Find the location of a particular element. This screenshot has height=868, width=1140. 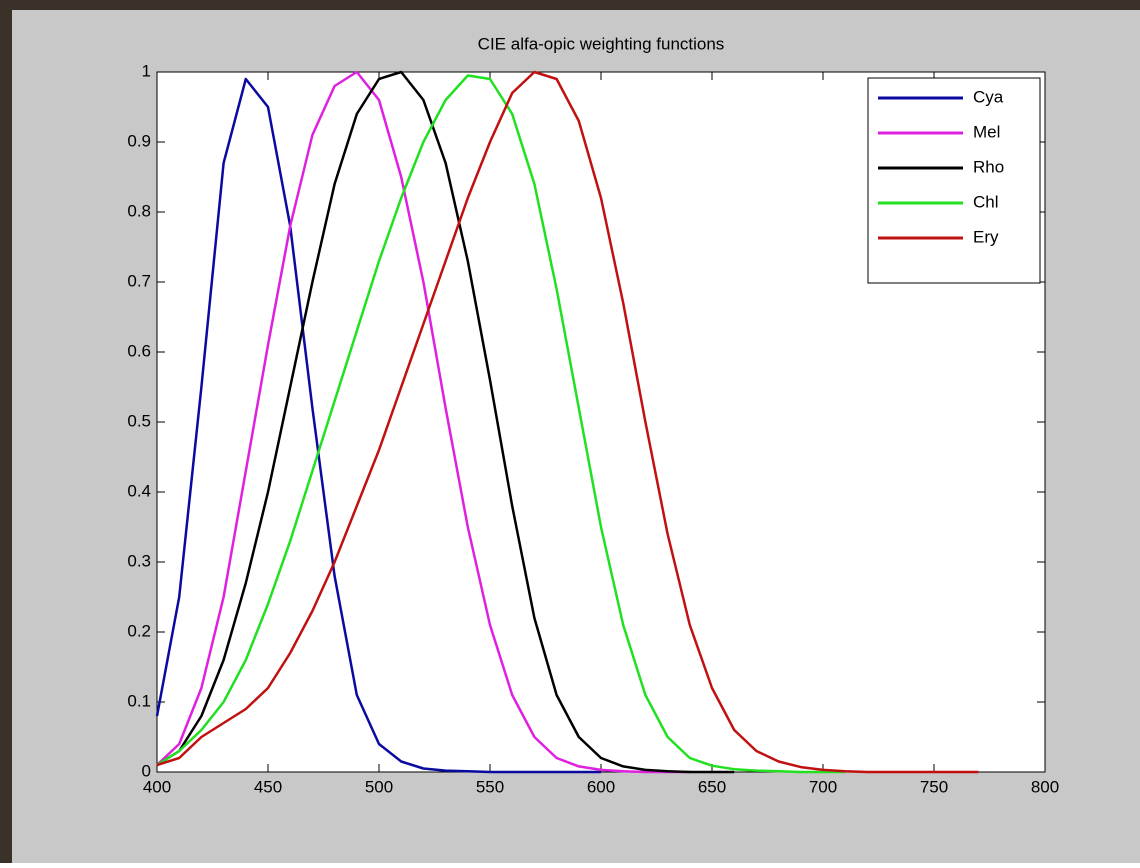

legend-label: Ery is located at coordinates (986, 236).